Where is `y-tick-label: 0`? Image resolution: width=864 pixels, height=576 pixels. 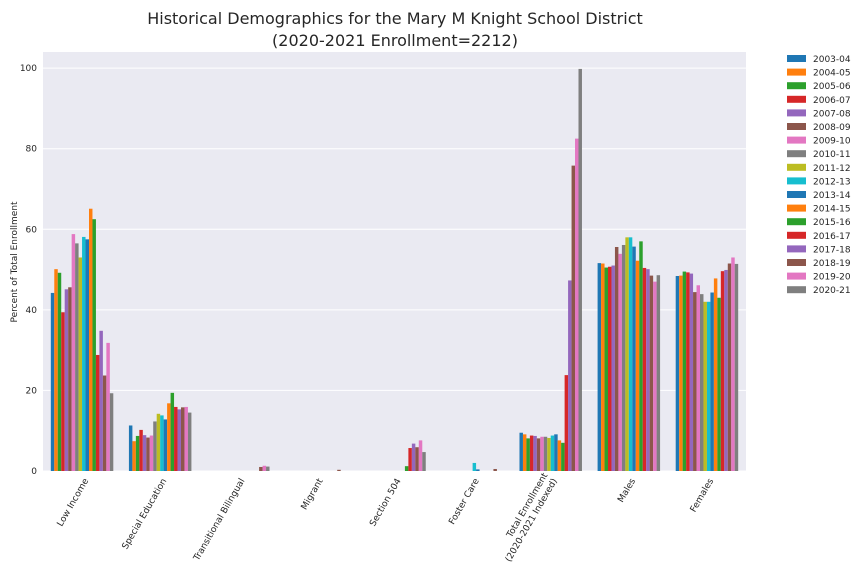
y-tick-label: 0 is located at coordinates (34, 472).